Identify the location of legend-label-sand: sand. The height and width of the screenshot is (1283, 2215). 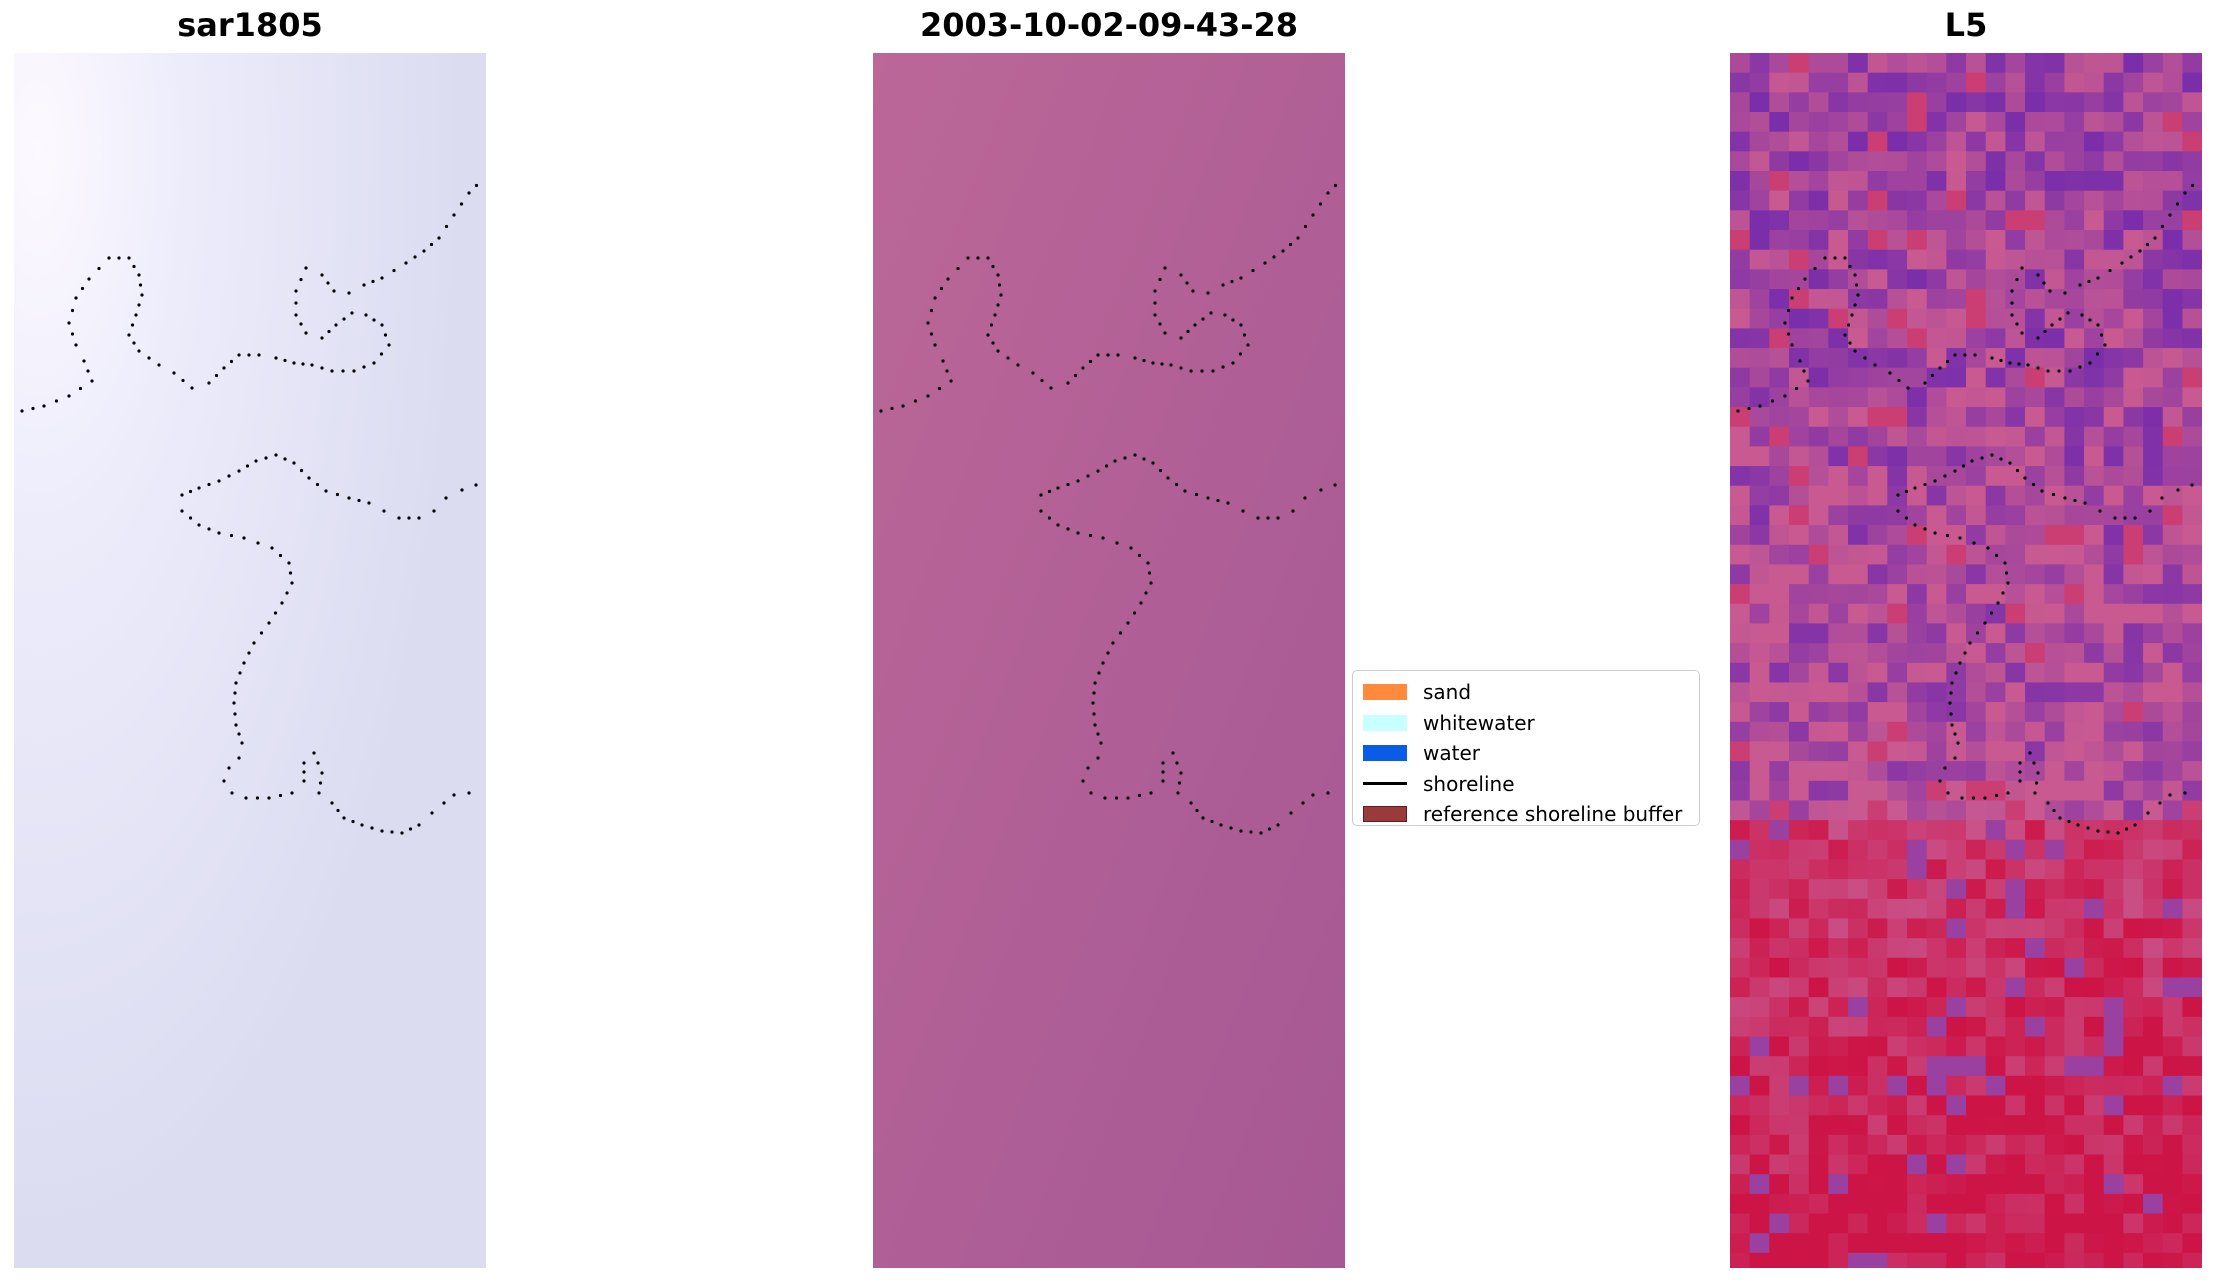
(1447, 692).